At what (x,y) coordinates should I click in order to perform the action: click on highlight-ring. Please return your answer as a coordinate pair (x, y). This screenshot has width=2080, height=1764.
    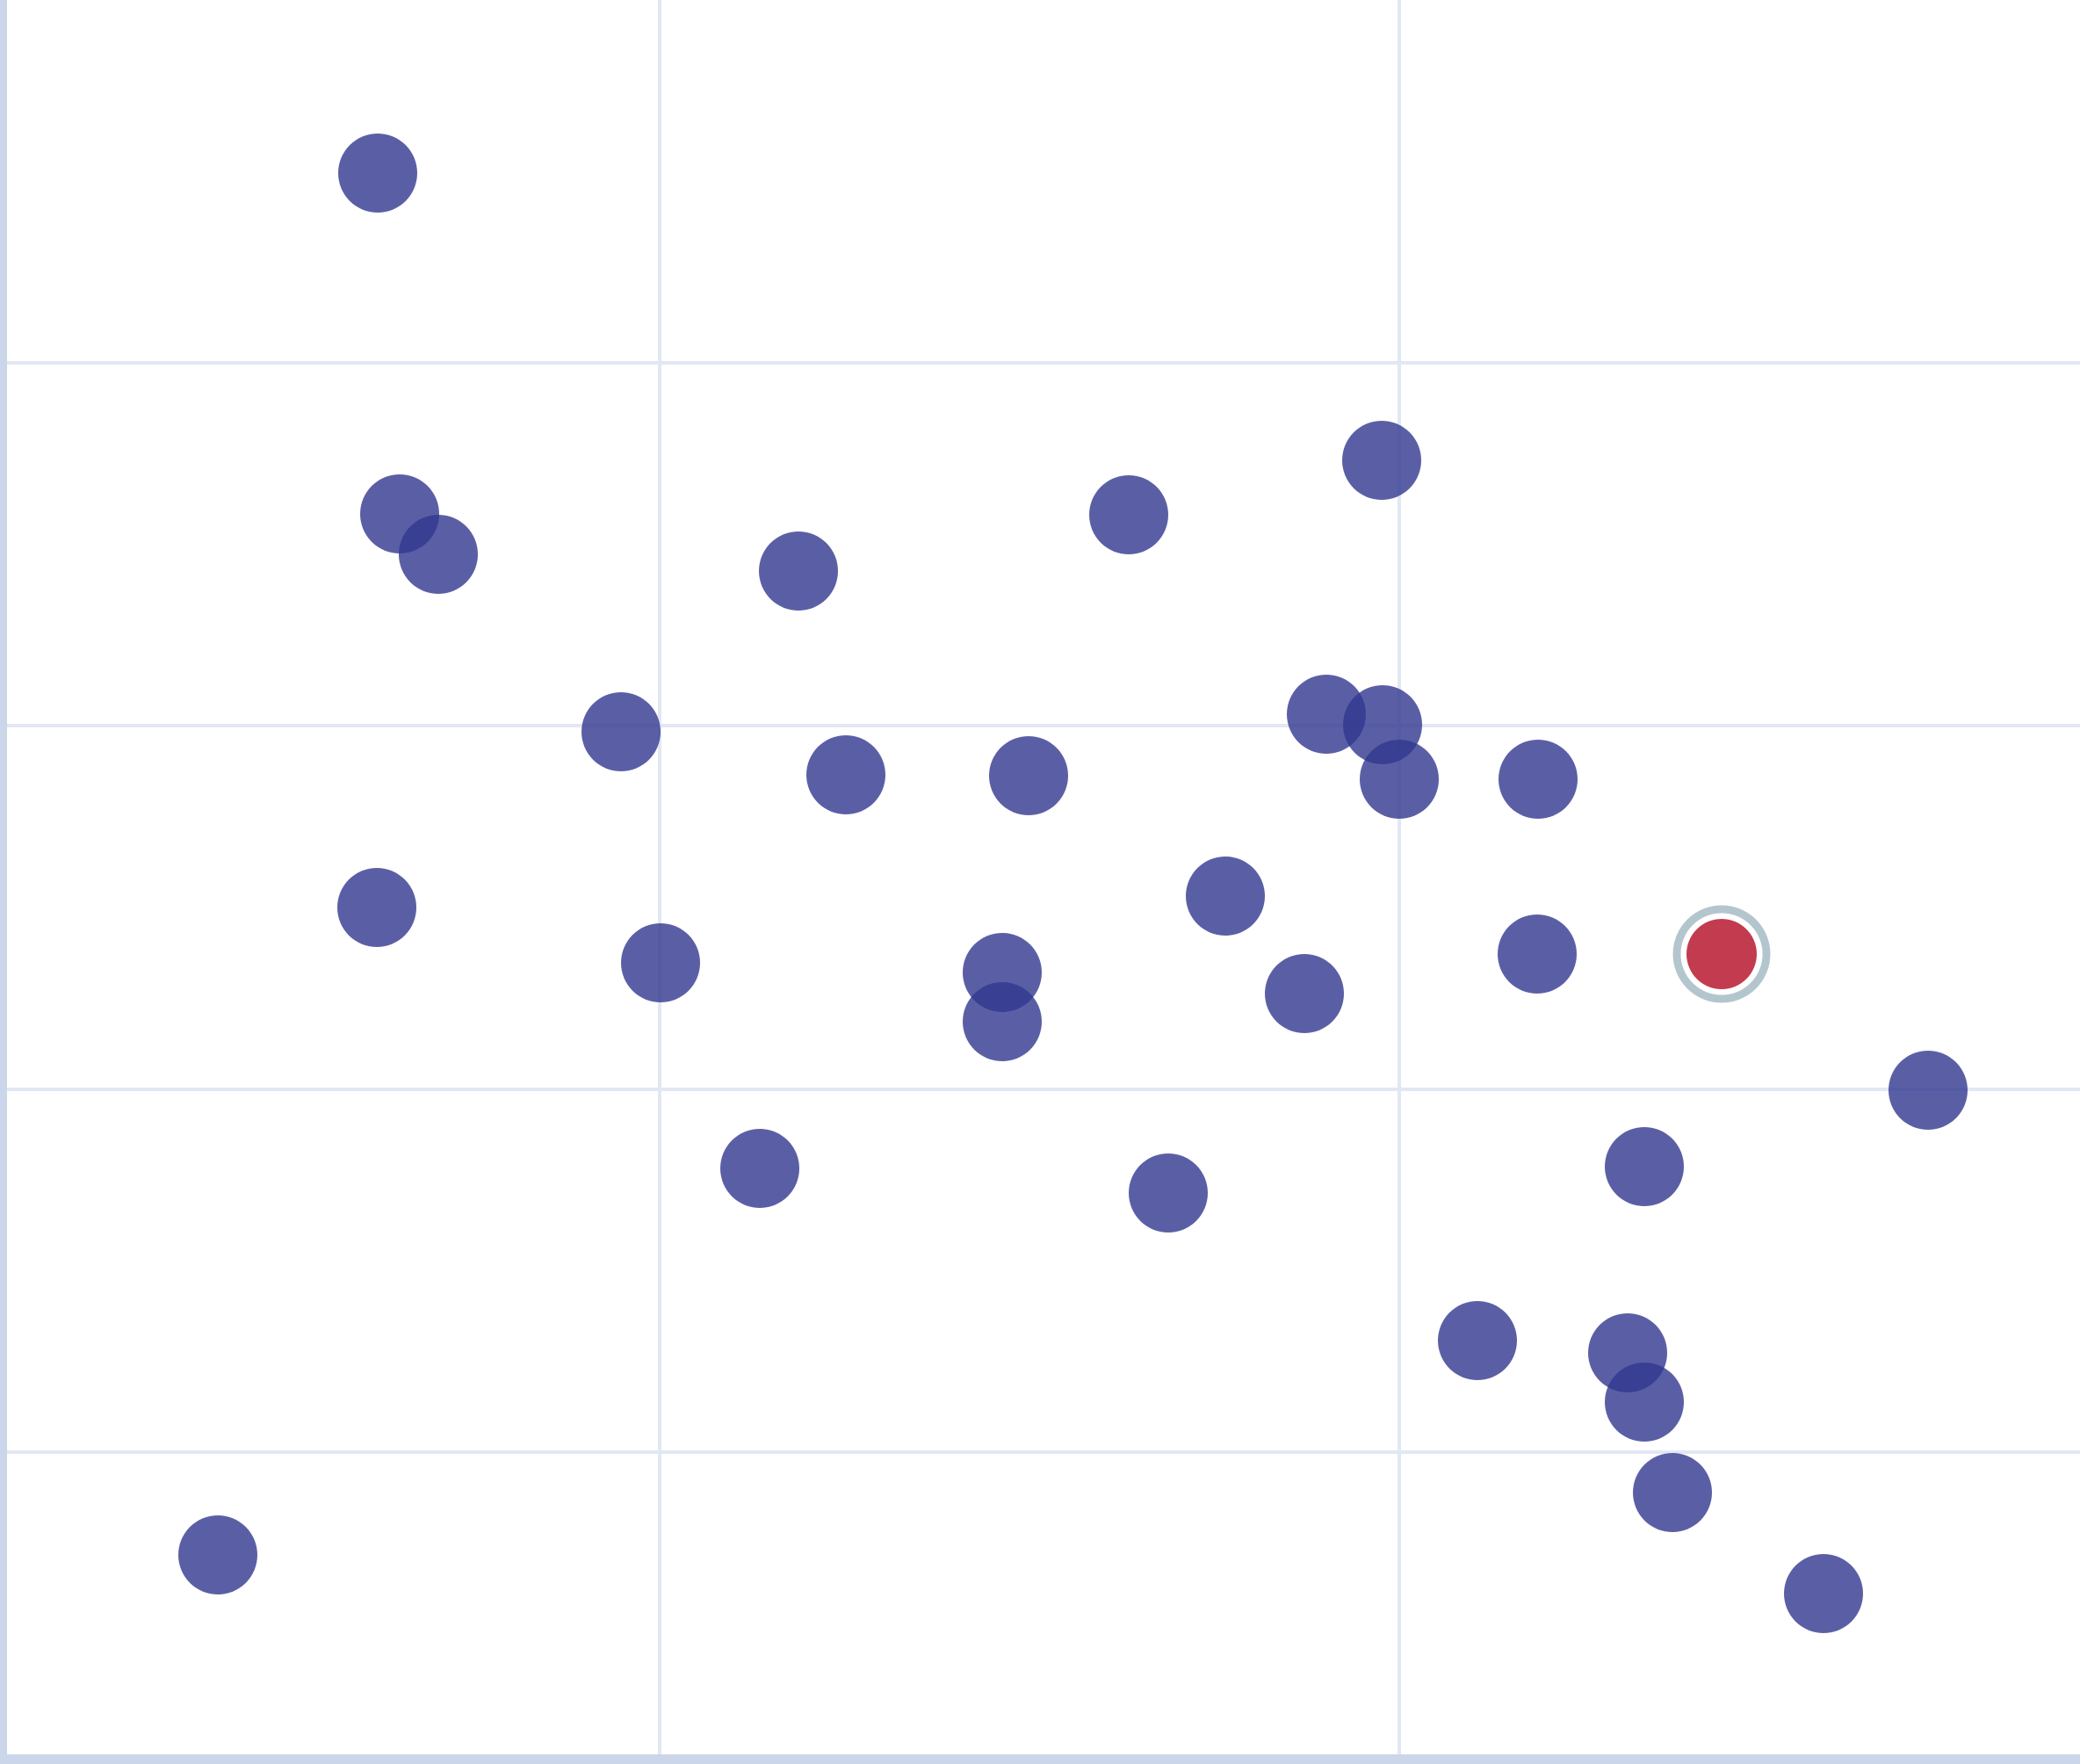
    Looking at the image, I should click on (1721, 954).